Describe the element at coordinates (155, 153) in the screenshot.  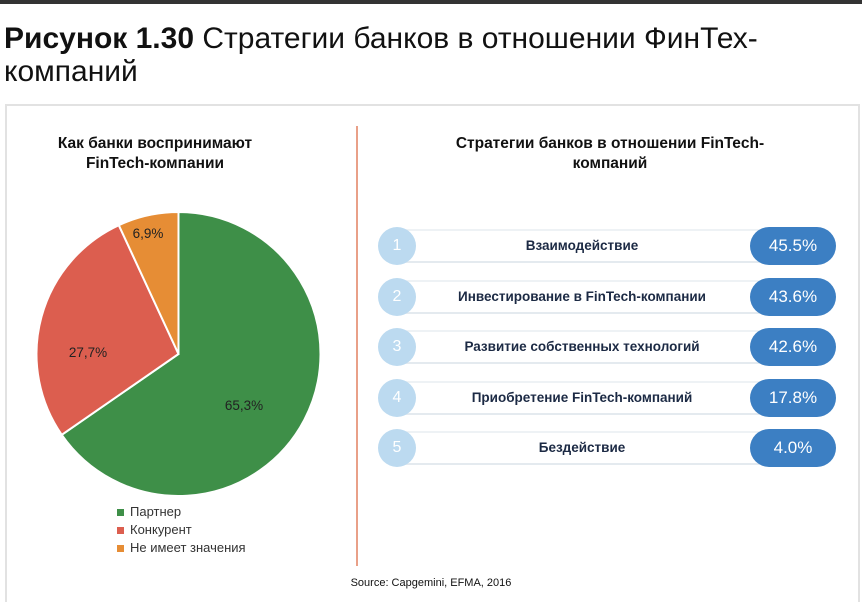
I see `pie-title: Как банки воспринимают FinTech-компании` at that location.